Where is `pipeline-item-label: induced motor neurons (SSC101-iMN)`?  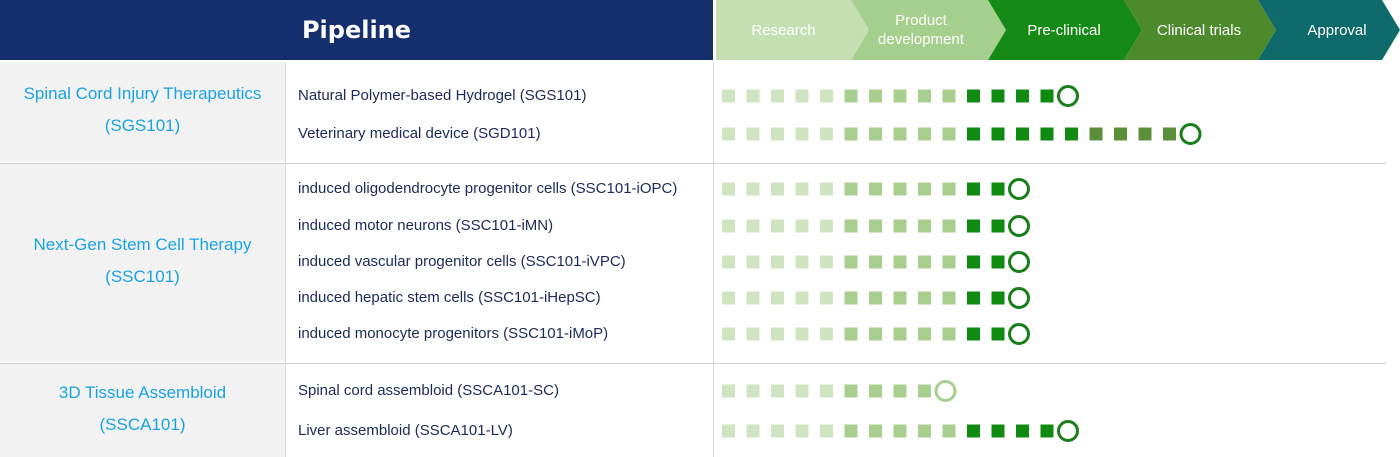 pipeline-item-label: induced motor neurons (SSC101-iMN) is located at coordinates (426, 225).